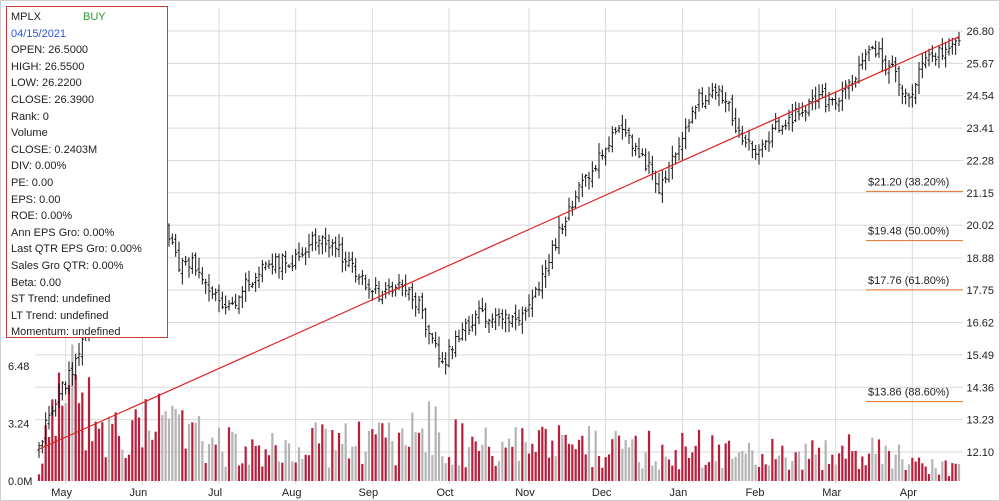 The width and height of the screenshot is (1000, 501). I want to click on month-label: Nov, so click(525, 493).